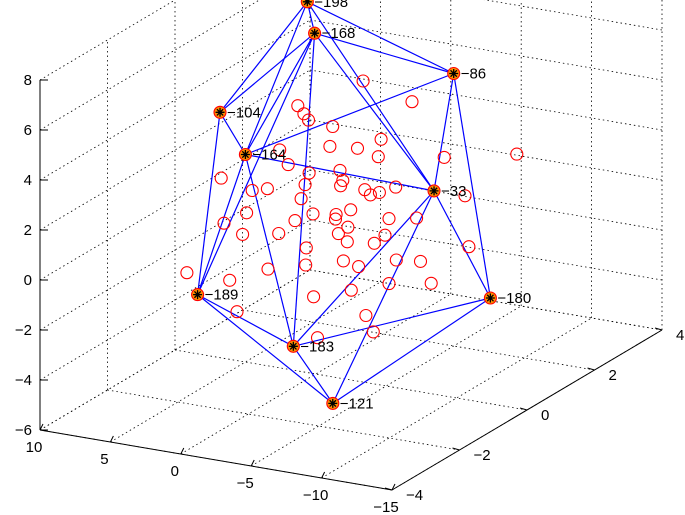 This screenshot has width=685, height=515. Describe the element at coordinates (514, 298) in the screenshot. I see `vertex-label: −180` at that location.